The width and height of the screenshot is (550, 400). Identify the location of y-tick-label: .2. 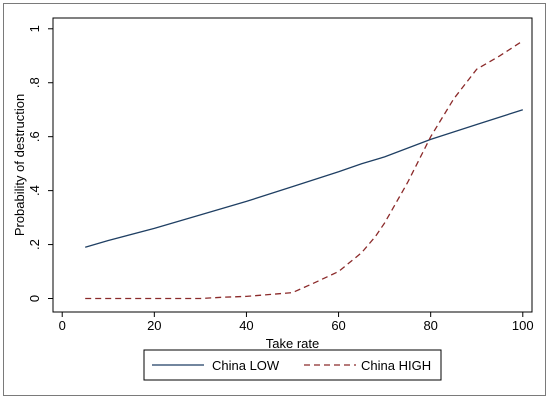
(34, 244).